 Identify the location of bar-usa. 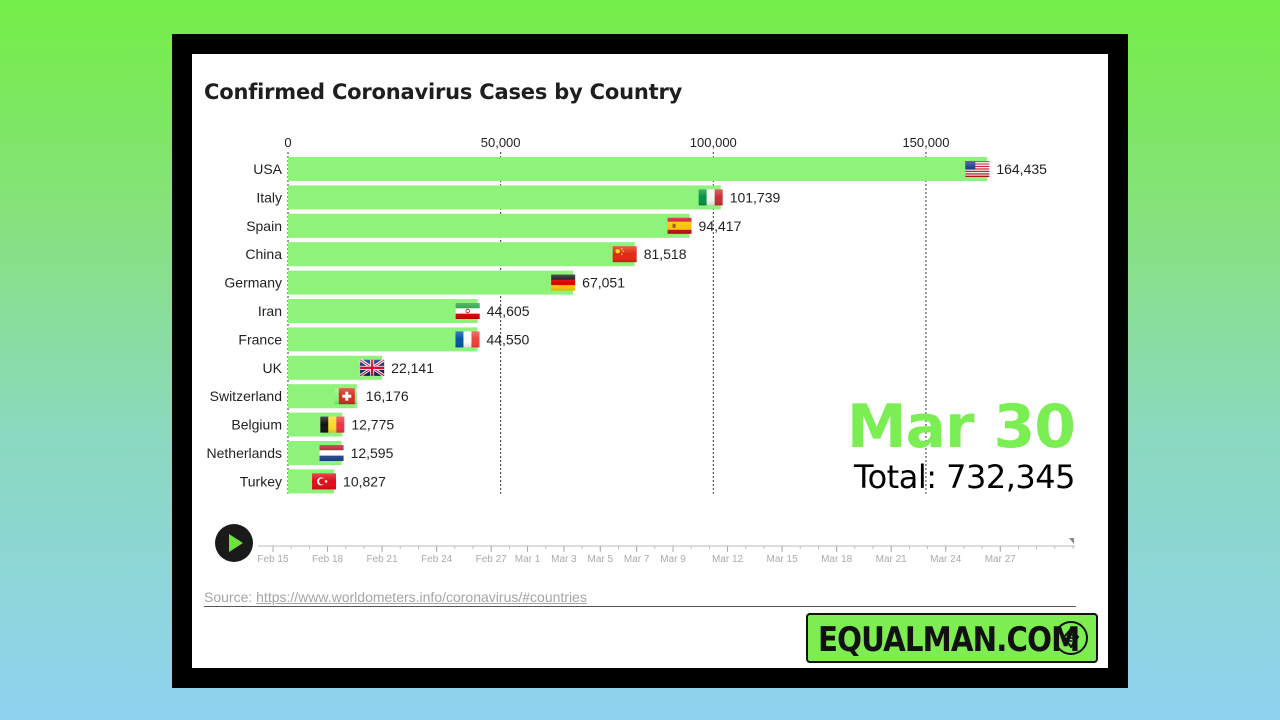
(638, 169).